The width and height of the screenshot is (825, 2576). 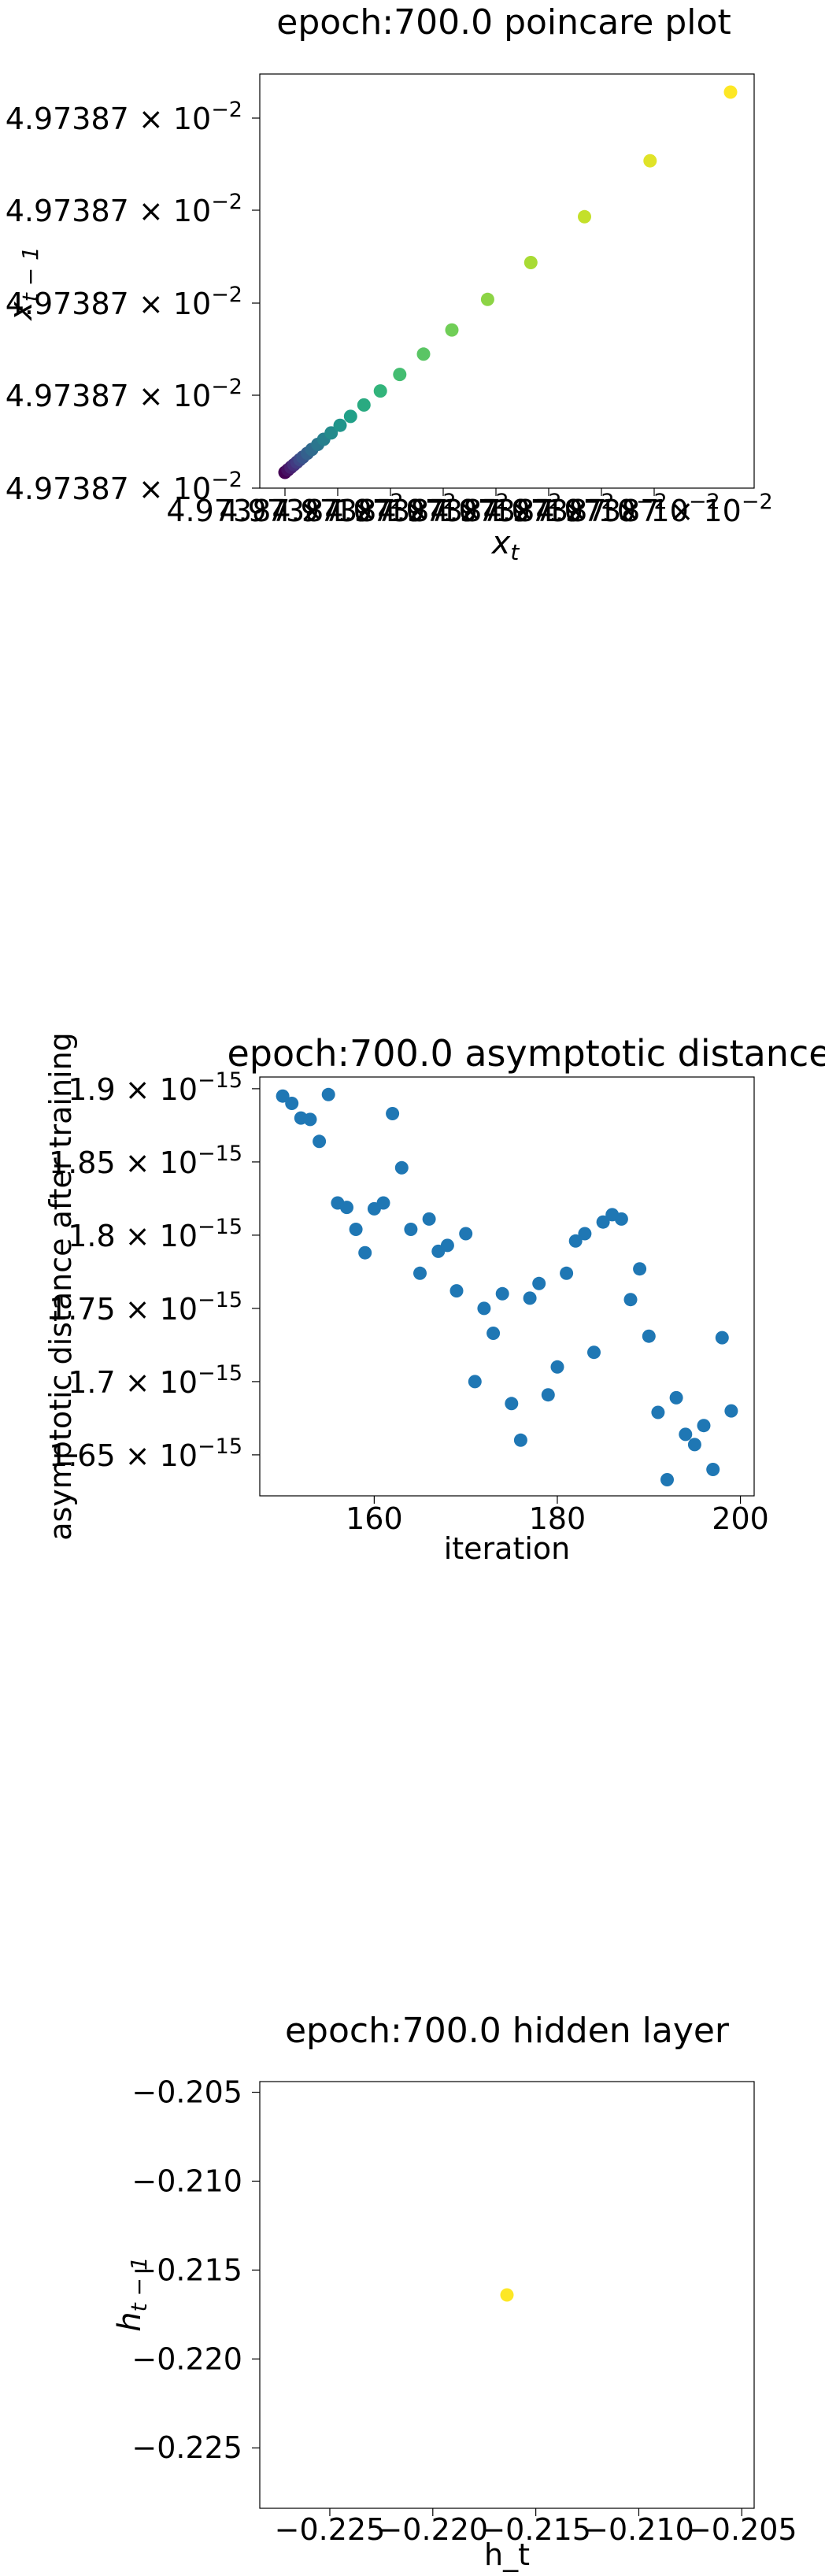 I want to click on hidden-layer-xlabel: h_t, so click(x=507, y=2554).